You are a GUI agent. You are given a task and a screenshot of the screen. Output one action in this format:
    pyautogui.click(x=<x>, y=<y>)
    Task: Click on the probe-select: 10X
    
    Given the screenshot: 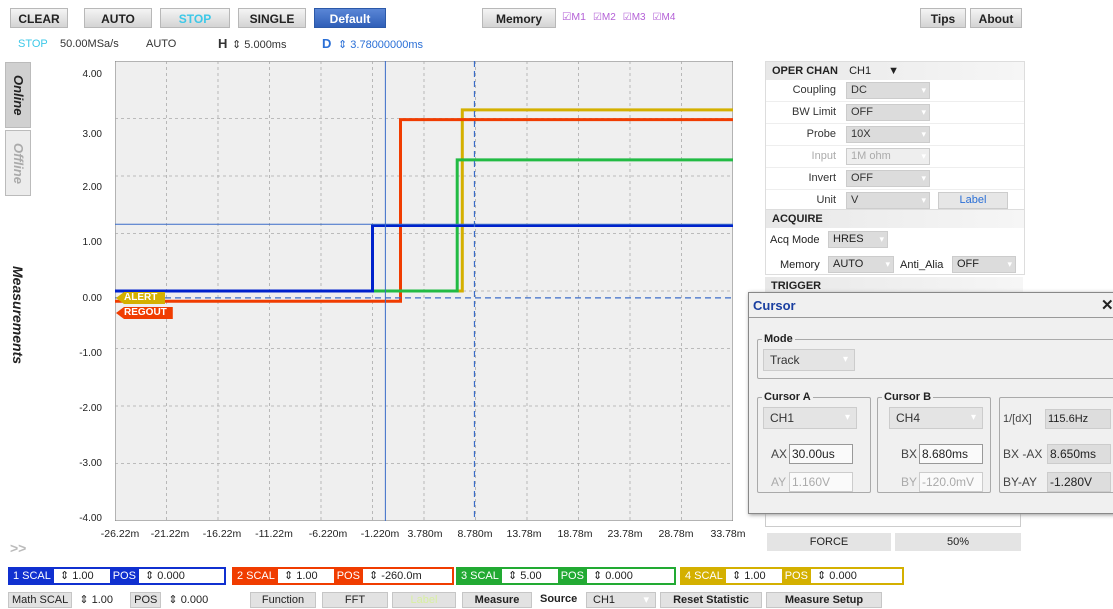 What is the action you would take?
    pyautogui.click(x=888, y=134)
    